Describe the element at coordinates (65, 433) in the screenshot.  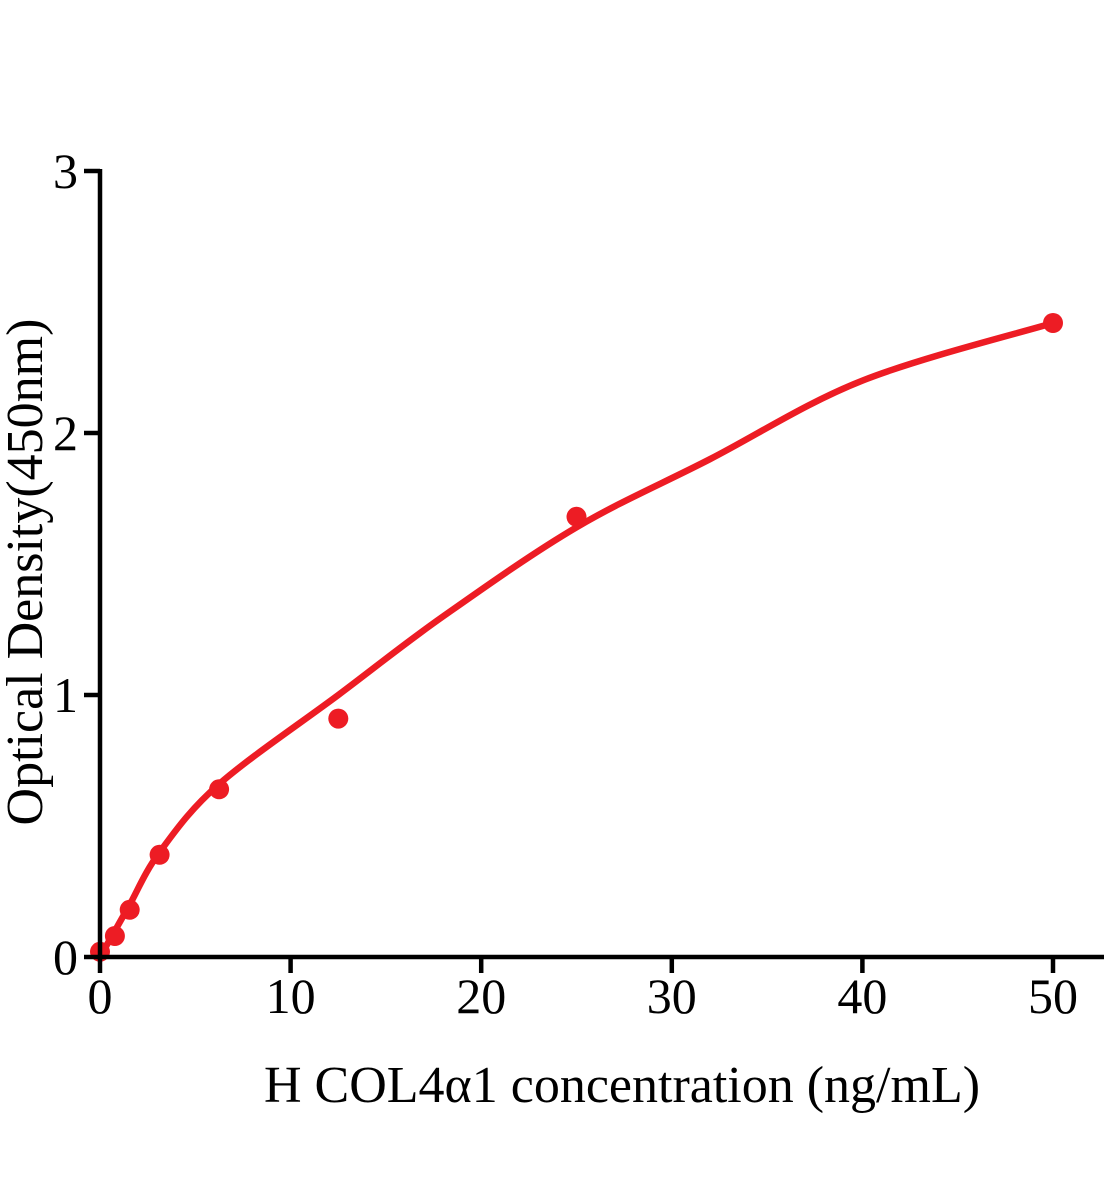
I see `y-tick-label: 2` at that location.